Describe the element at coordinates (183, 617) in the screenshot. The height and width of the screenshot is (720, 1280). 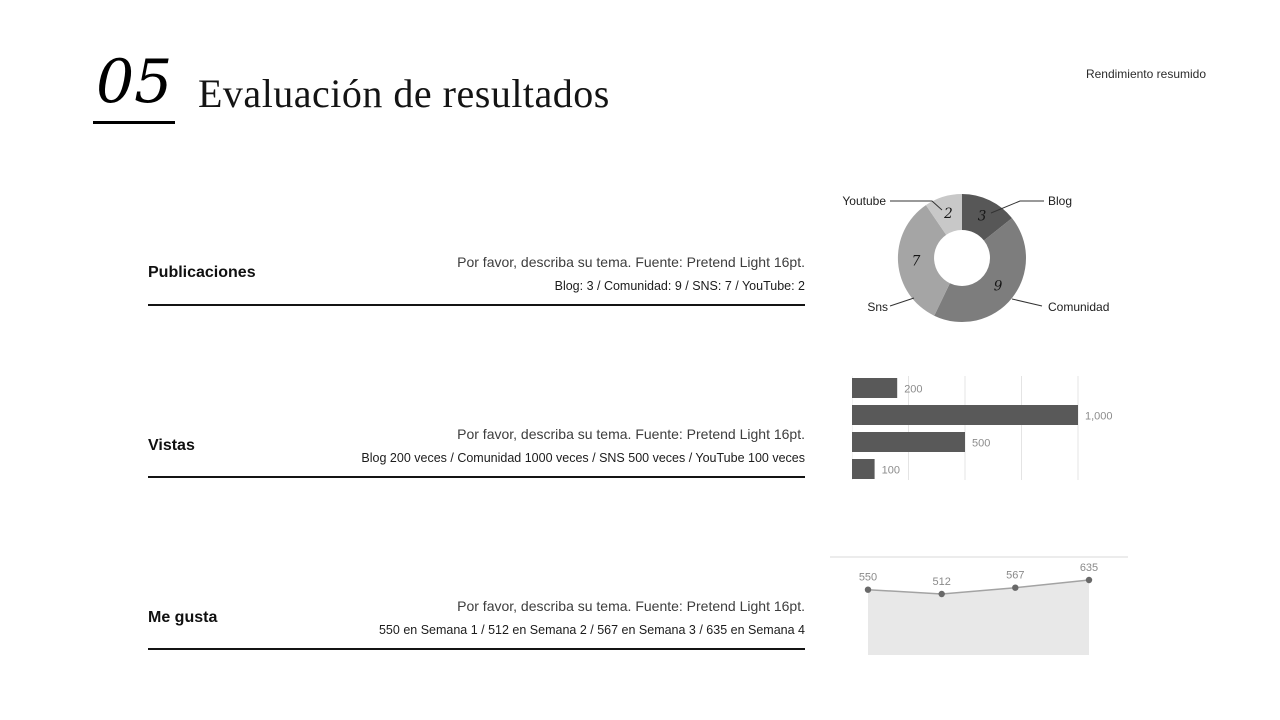
I see `section-label: Me gusta` at that location.